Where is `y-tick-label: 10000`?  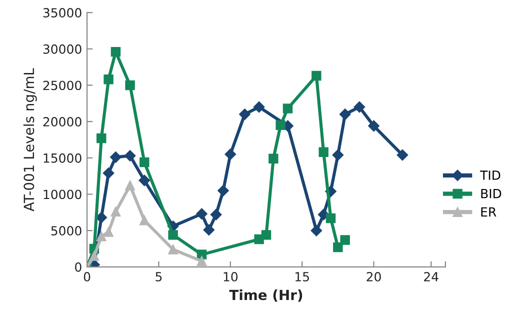
y-tick-label: 10000 is located at coordinates (63, 195).